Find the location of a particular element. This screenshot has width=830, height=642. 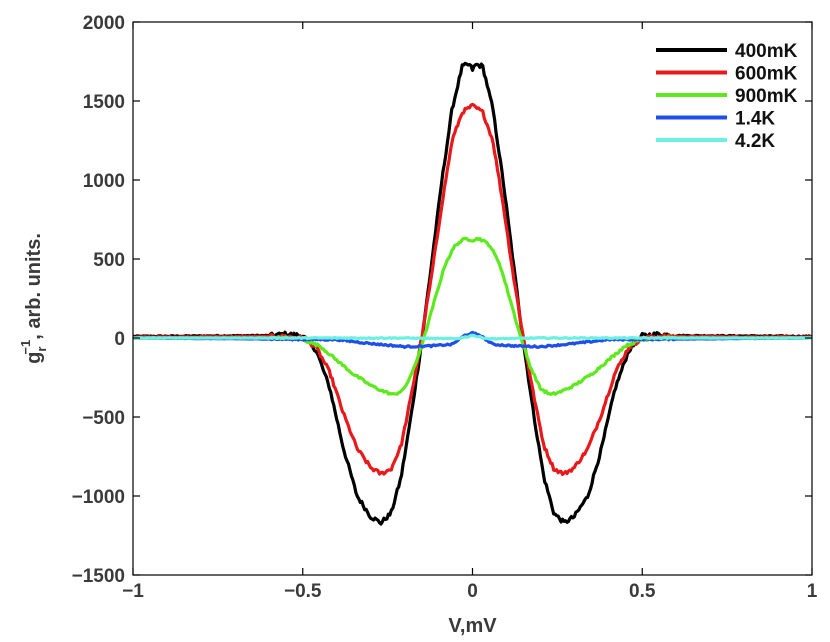

legend-label: 400mK is located at coordinates (766, 51).